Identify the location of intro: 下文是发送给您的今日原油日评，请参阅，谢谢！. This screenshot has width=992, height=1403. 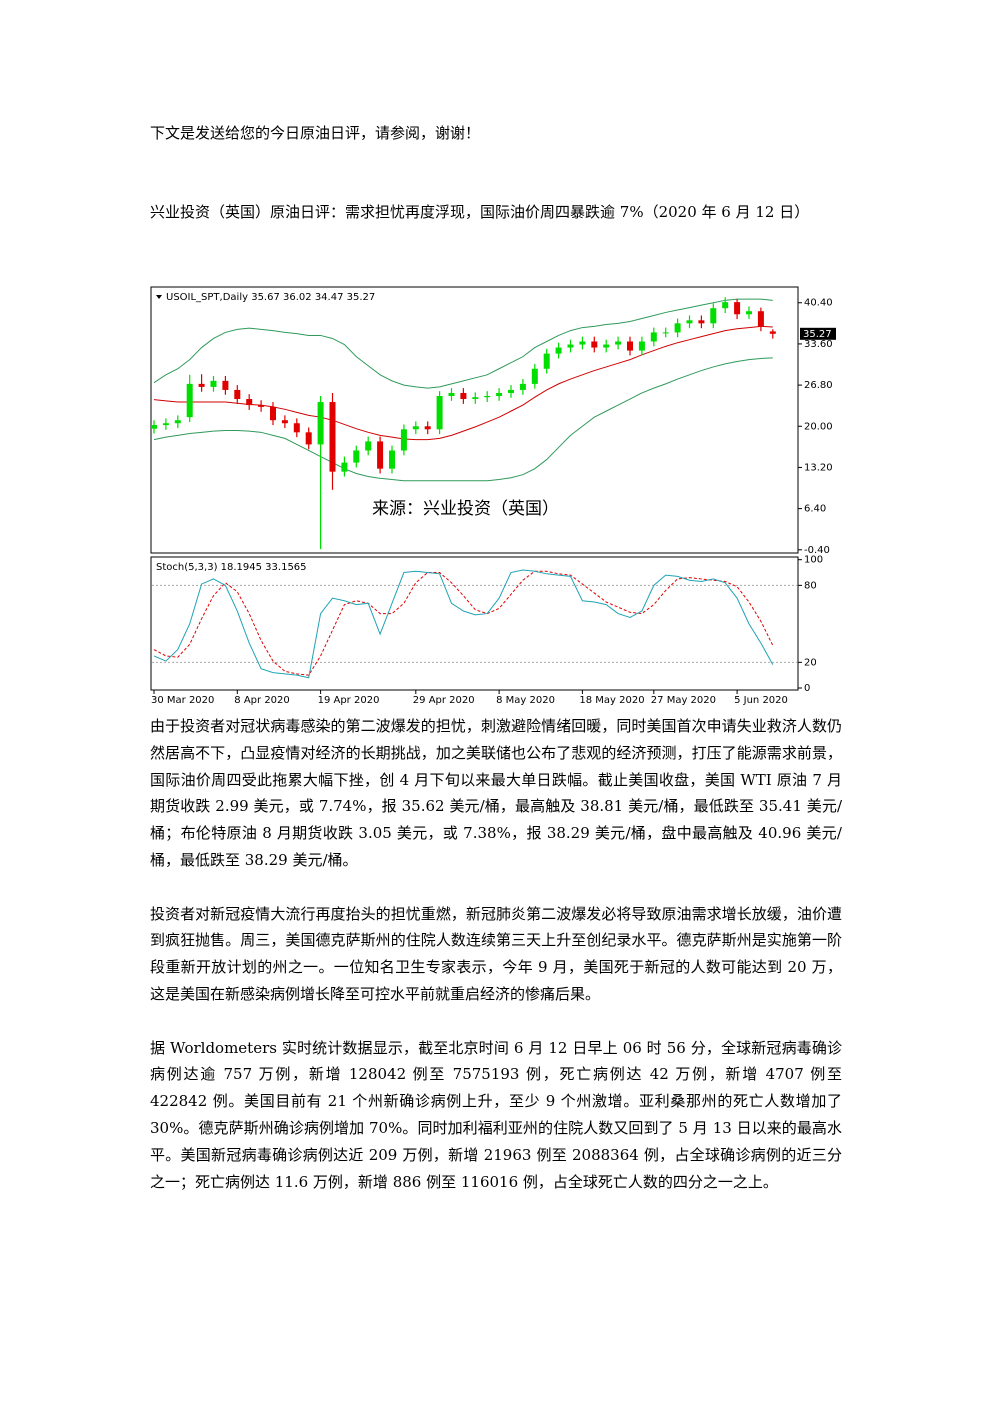
(315, 133).